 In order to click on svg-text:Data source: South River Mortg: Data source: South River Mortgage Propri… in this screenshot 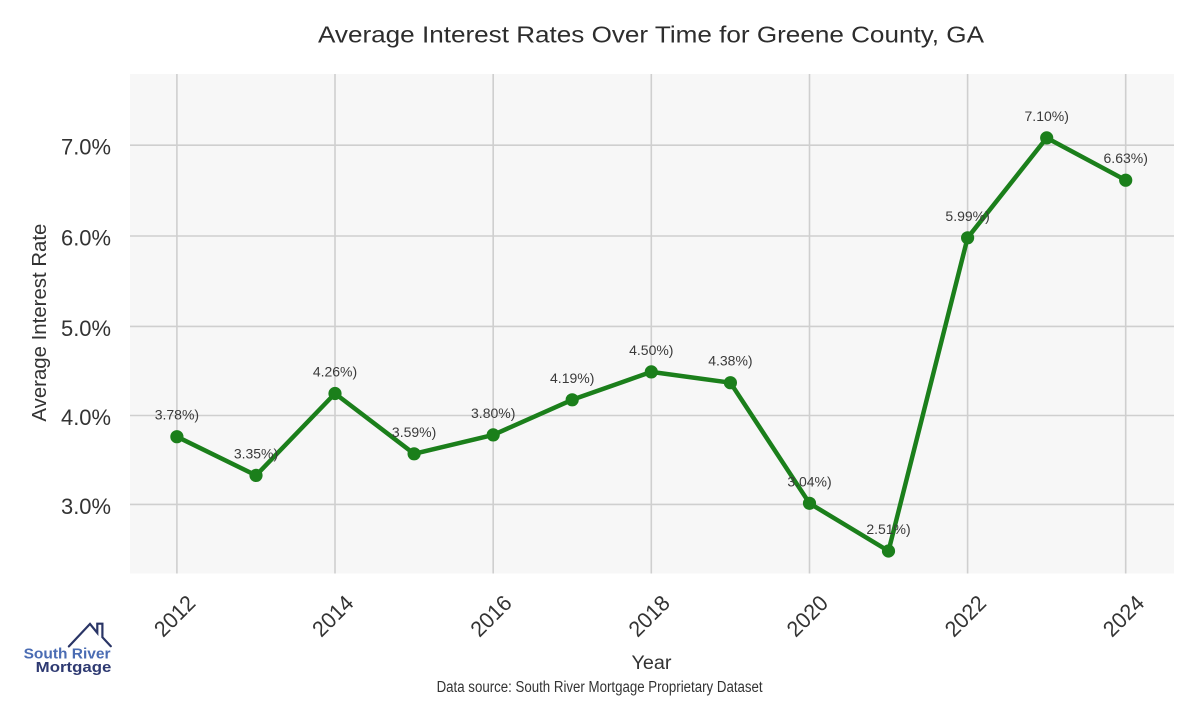, I will do `click(600, 687)`.